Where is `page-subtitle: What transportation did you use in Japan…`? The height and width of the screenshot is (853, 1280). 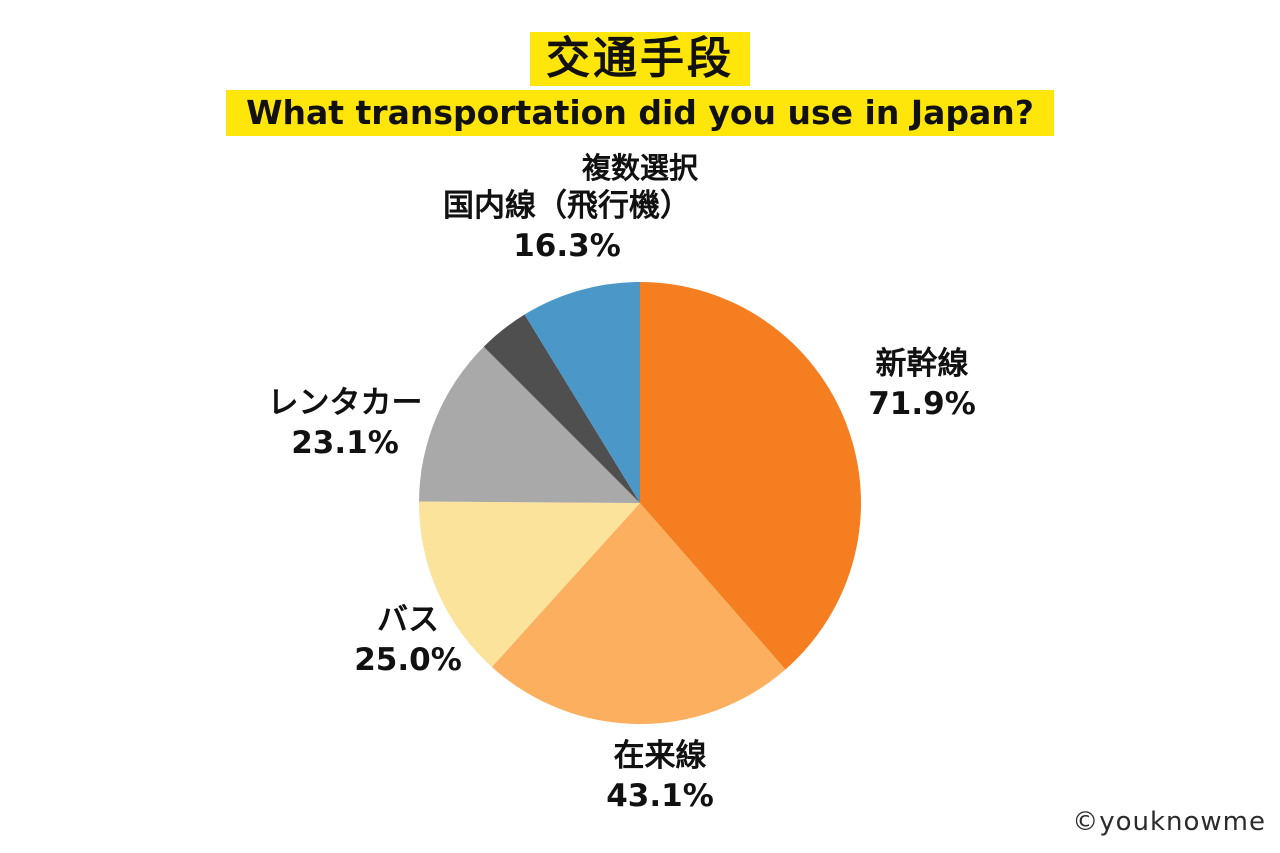 page-subtitle: What transportation did you use in Japan… is located at coordinates (640, 113).